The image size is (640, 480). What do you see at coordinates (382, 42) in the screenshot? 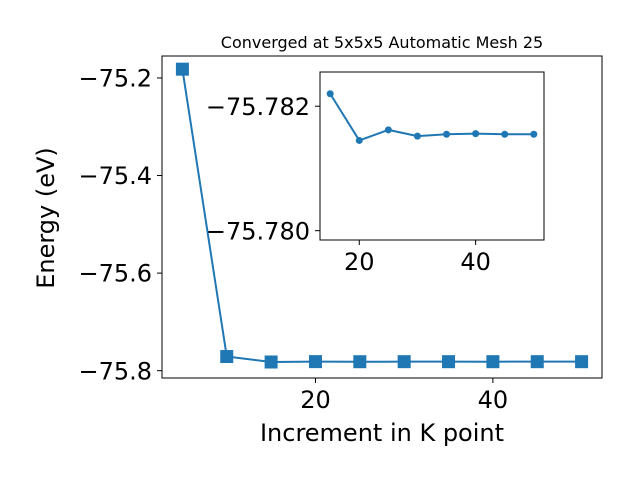
I see `chart-title: Converged at 5x5x5 Automatic Mesh 25` at bounding box center [382, 42].